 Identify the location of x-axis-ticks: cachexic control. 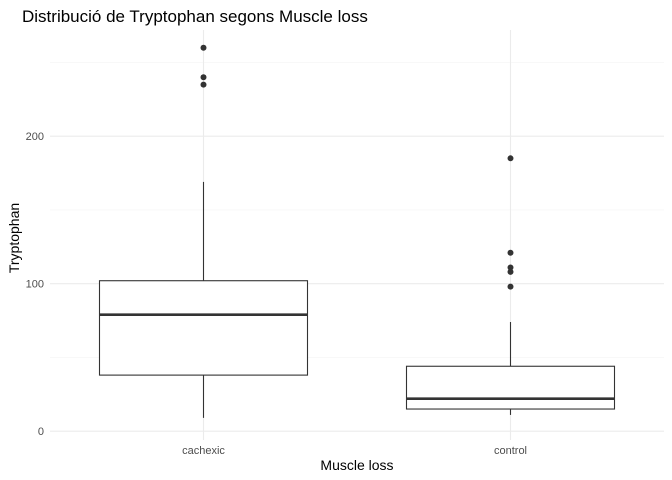
(354, 451).